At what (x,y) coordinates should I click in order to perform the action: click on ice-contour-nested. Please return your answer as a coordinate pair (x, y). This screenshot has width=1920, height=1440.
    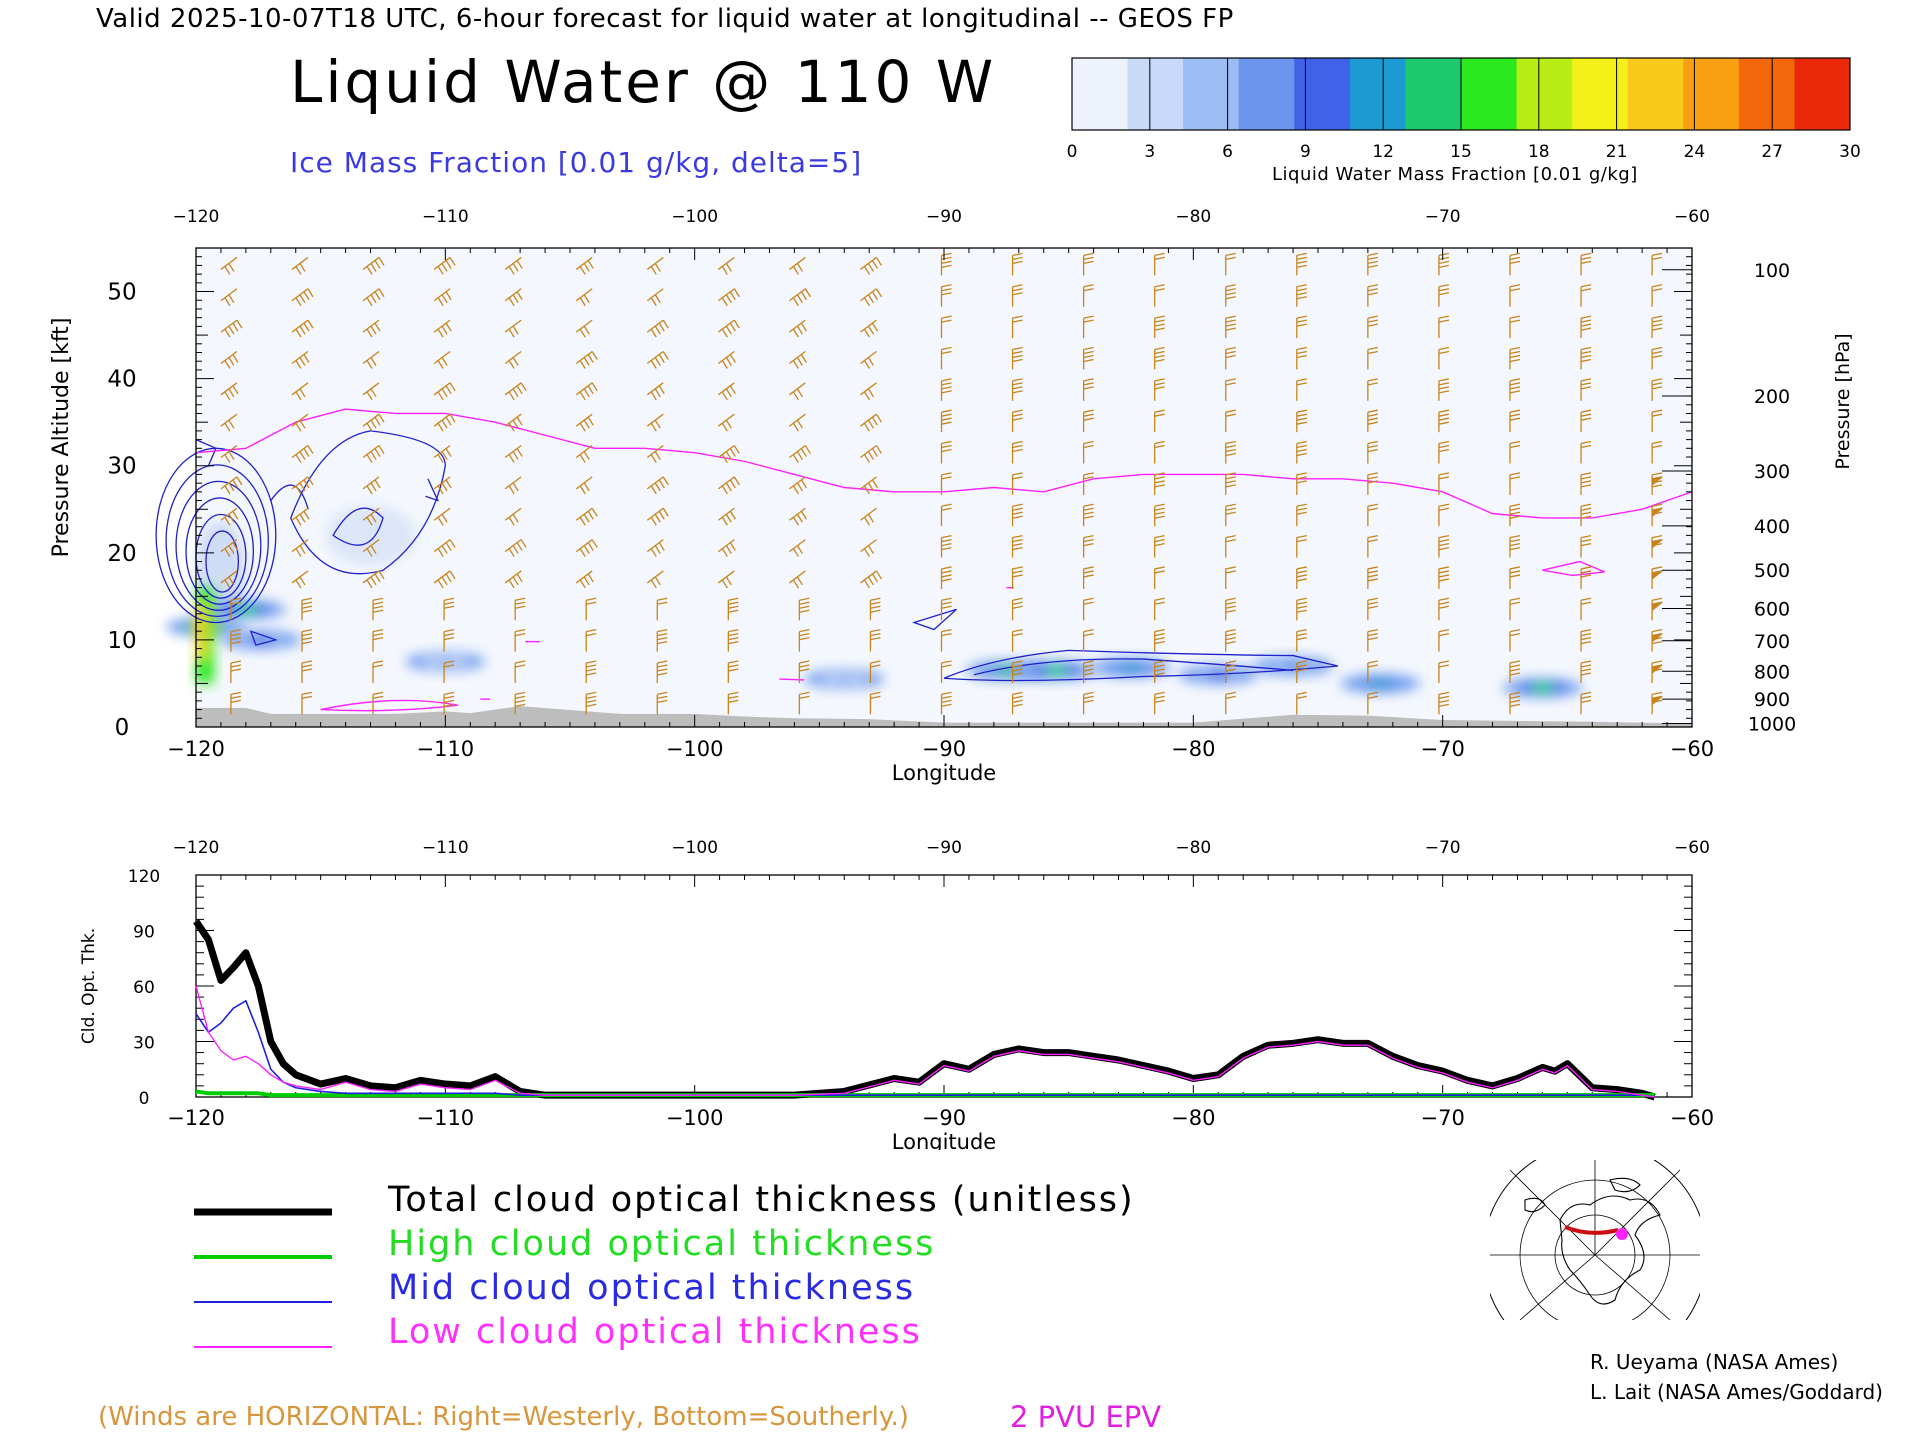
    Looking at the image, I should click on (218, 545).